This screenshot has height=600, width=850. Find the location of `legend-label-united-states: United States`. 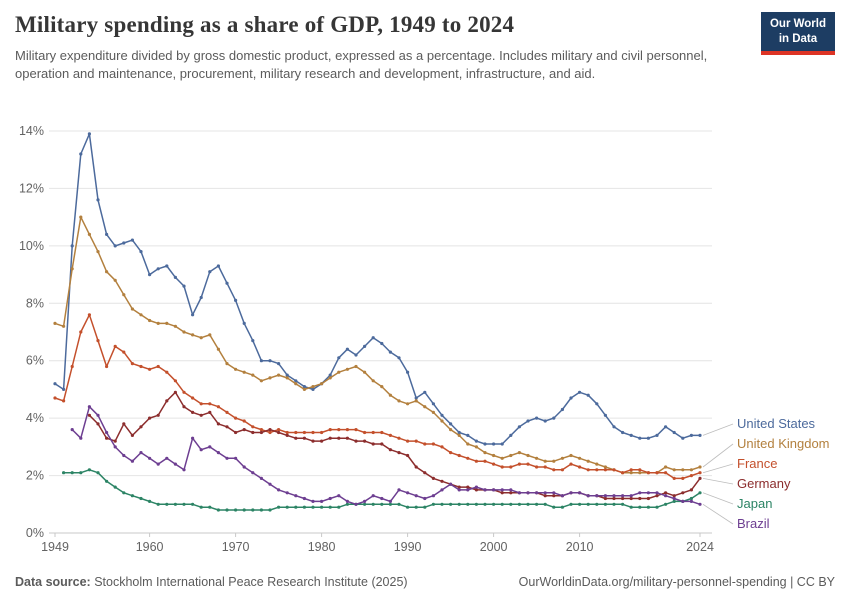

legend-label-united-states: United States is located at coordinates (776, 423).